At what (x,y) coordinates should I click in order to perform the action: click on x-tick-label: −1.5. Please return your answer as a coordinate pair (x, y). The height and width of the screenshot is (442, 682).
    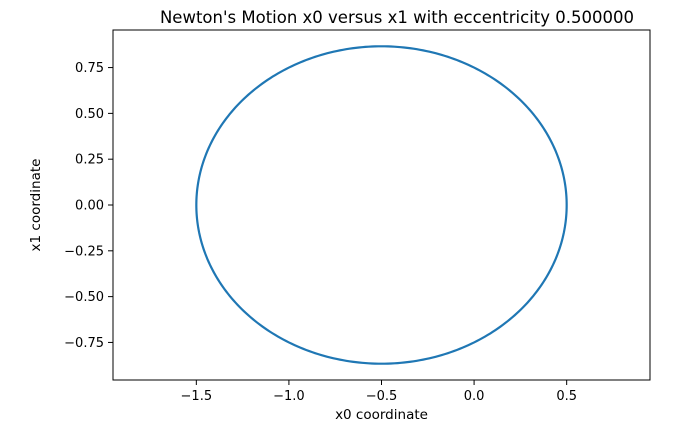
    Looking at the image, I should click on (197, 396).